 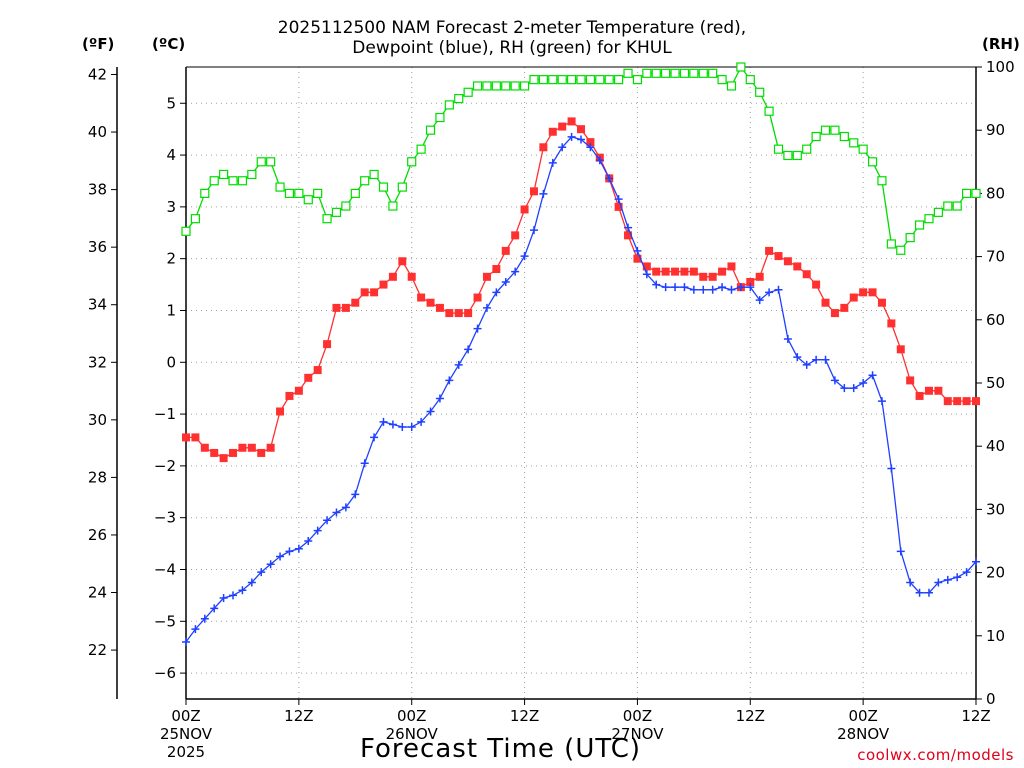 What do you see at coordinates (995, 193) in the screenshot?
I see `rh-tick-label: 80` at bounding box center [995, 193].